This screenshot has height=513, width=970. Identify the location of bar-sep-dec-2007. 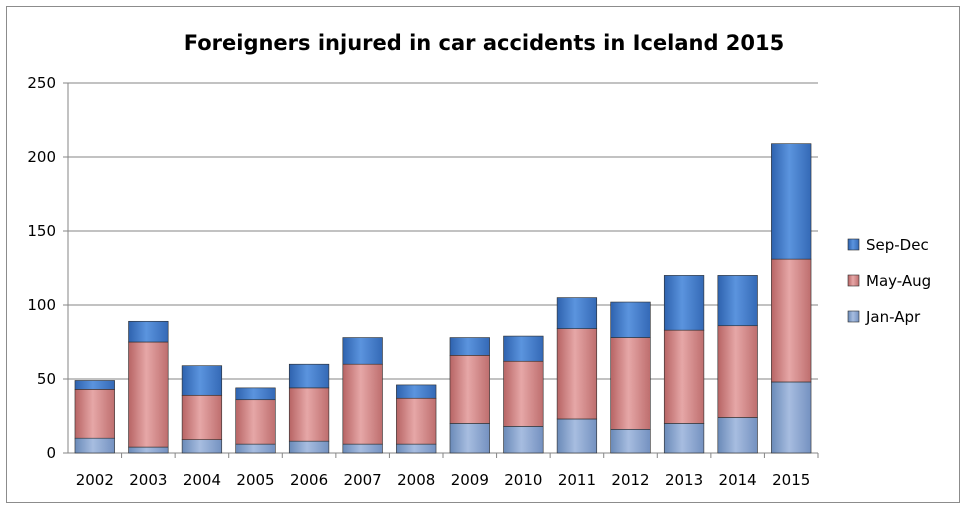
(362, 351).